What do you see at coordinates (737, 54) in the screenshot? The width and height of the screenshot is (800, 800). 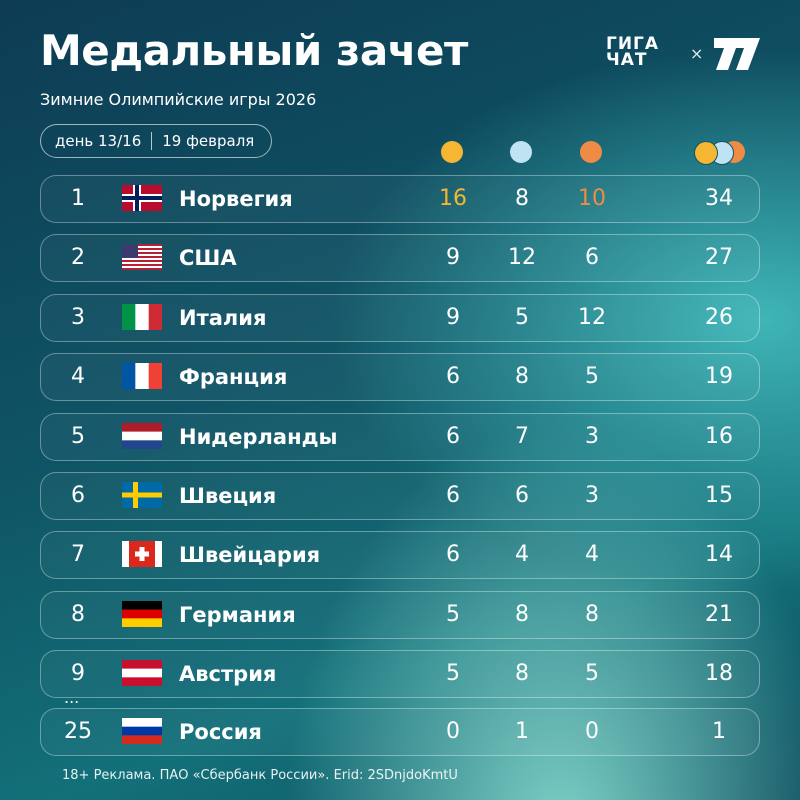 I see `partner-logo` at bounding box center [737, 54].